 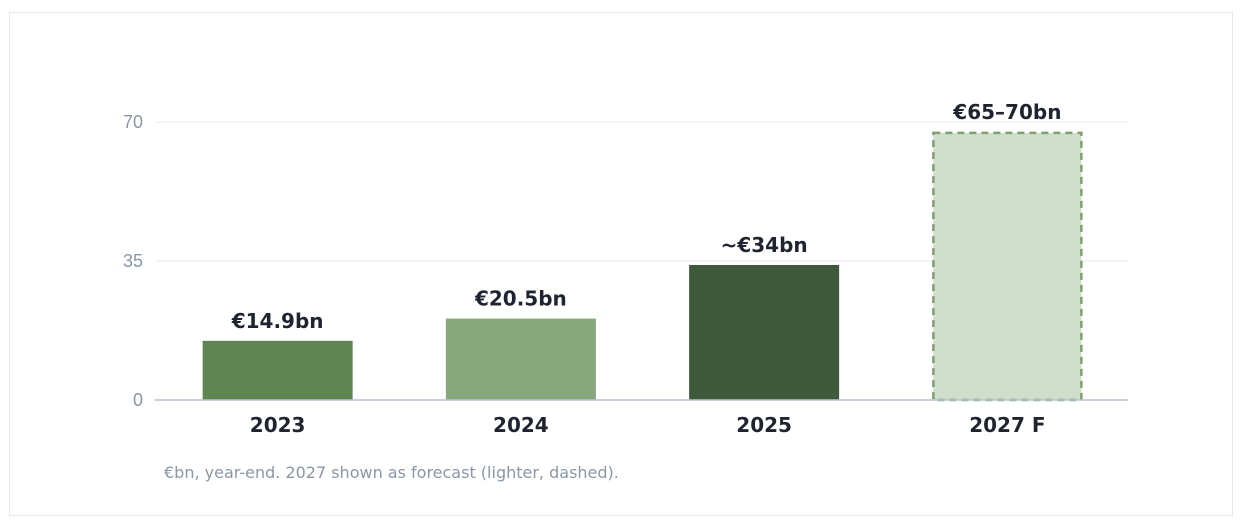 What do you see at coordinates (277, 321) in the screenshot?
I see `data-label: €14.9bn` at bounding box center [277, 321].